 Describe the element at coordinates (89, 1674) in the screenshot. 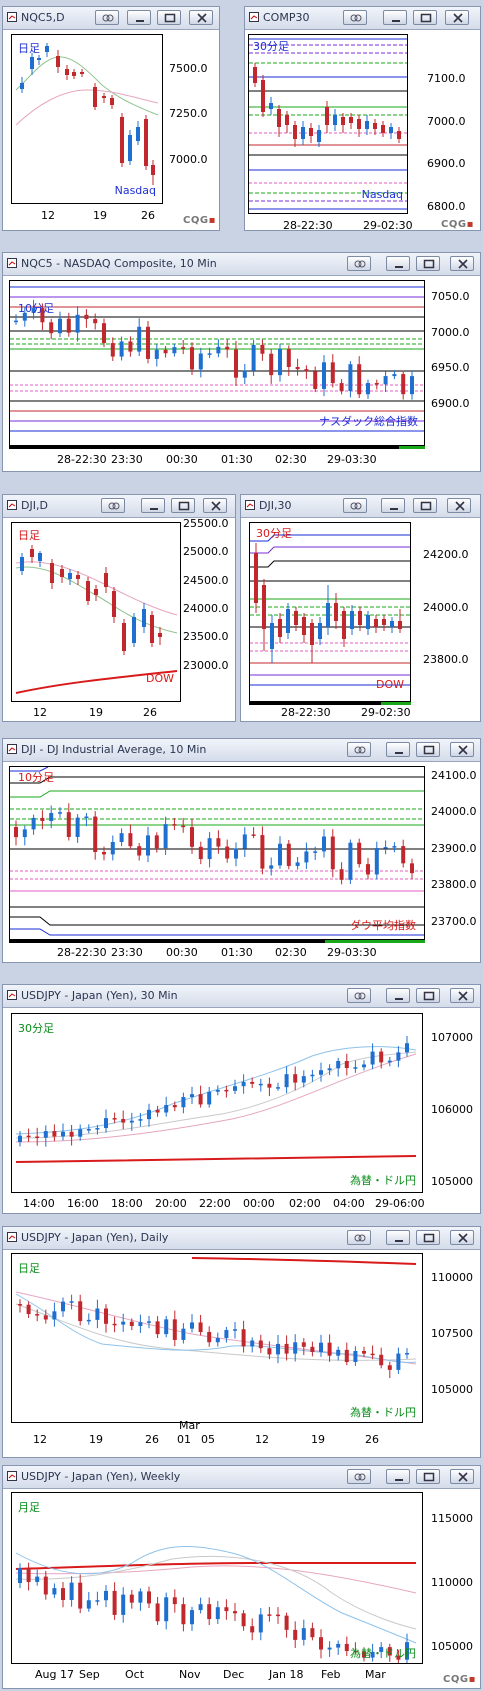

I see `x-tick-label: Sep` at that location.